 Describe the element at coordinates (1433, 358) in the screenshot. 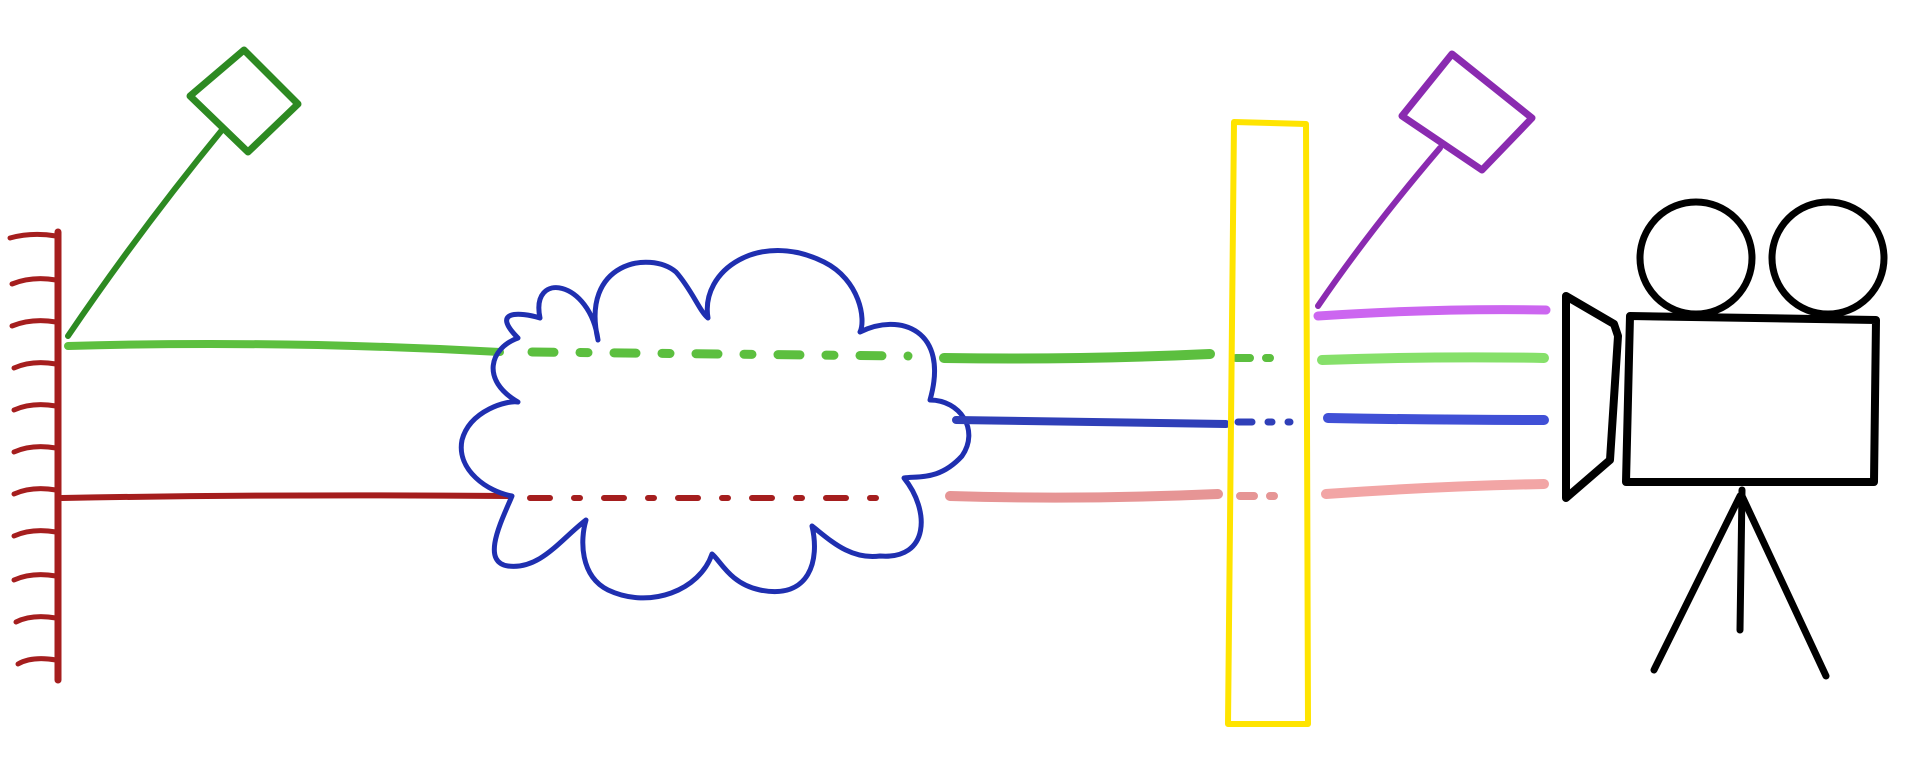

I see `green-beam-outgoing` at that location.